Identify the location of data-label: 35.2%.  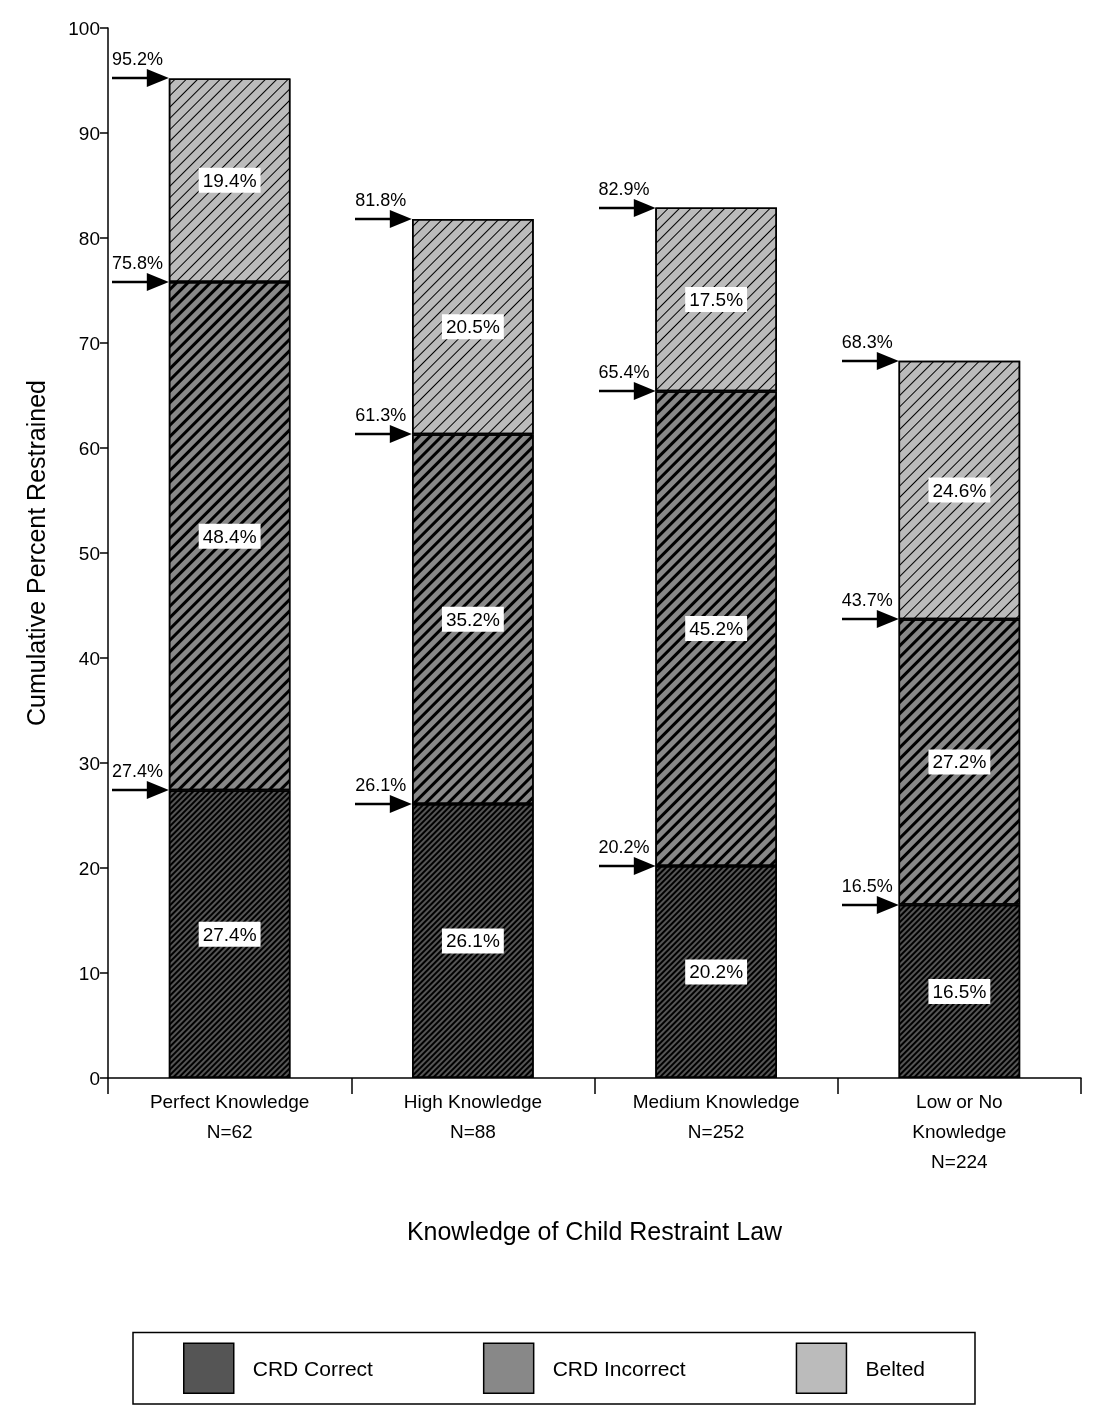
(472, 619).